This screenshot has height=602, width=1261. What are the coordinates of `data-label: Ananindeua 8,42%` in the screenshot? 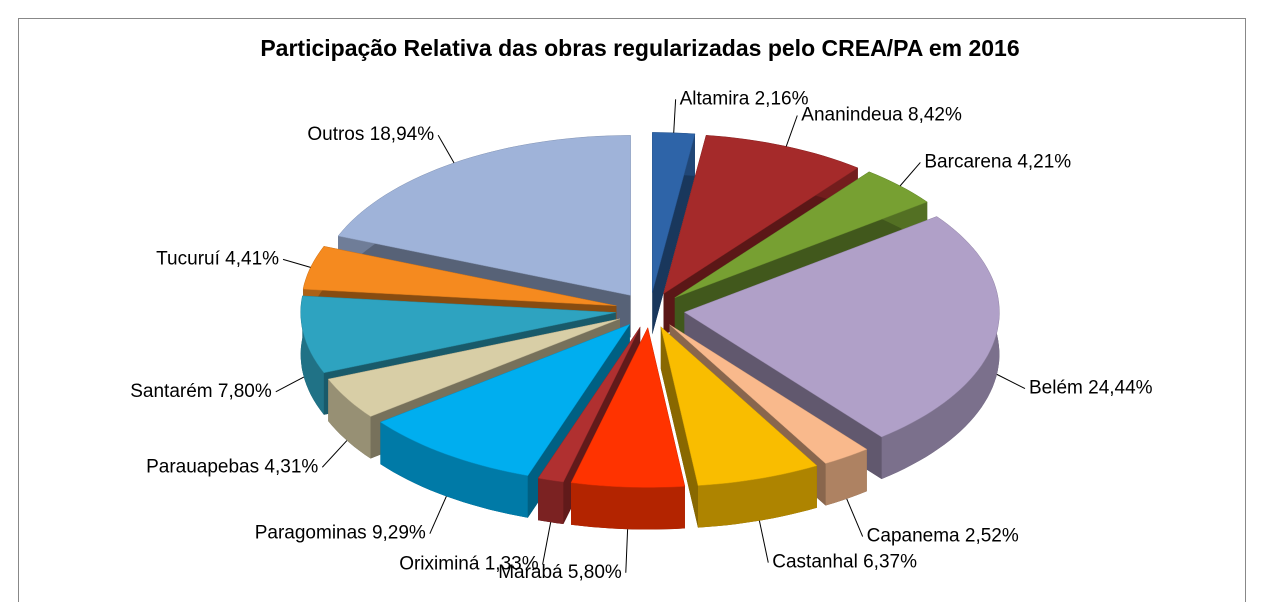 It's located at (881, 115).